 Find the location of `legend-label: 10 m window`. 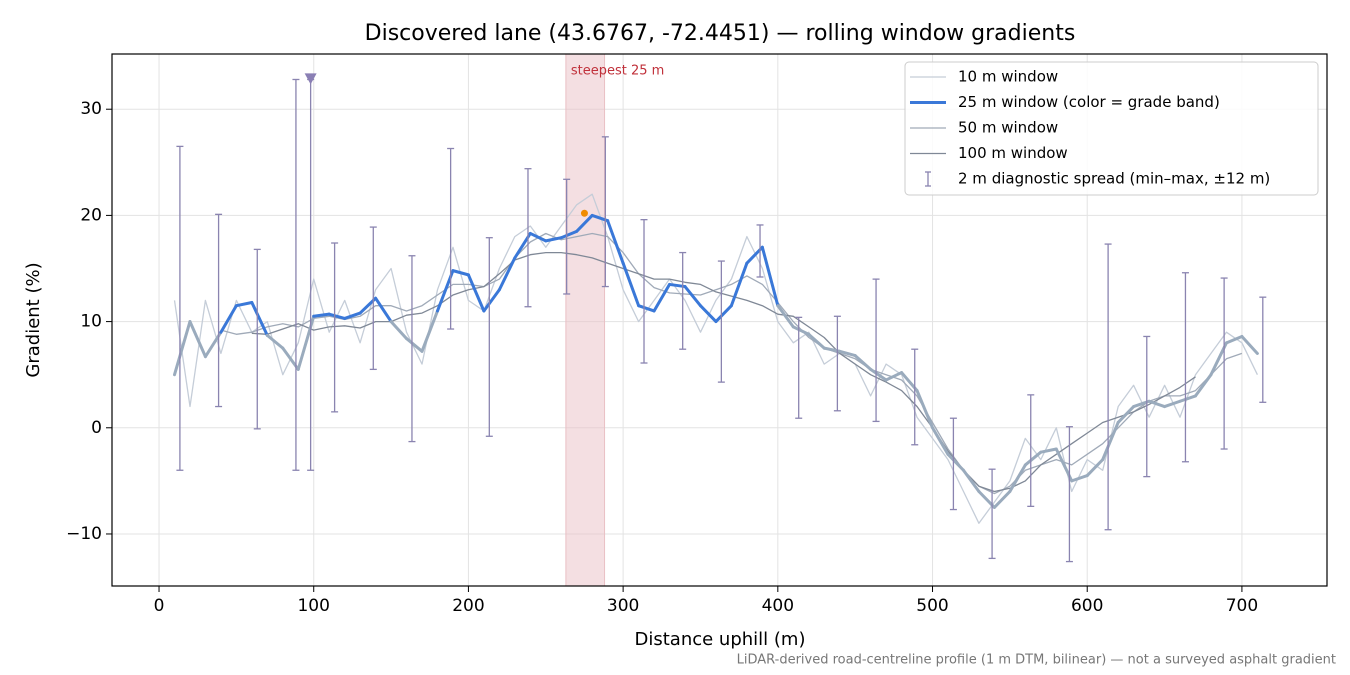

legend-label: 10 m window is located at coordinates (1008, 77).